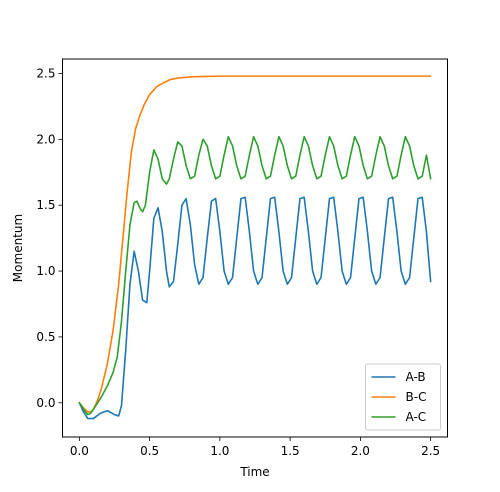 The height and width of the screenshot is (492, 500). Describe the element at coordinates (18, 248) in the screenshot. I see `y-axis-label: Momentum` at that location.